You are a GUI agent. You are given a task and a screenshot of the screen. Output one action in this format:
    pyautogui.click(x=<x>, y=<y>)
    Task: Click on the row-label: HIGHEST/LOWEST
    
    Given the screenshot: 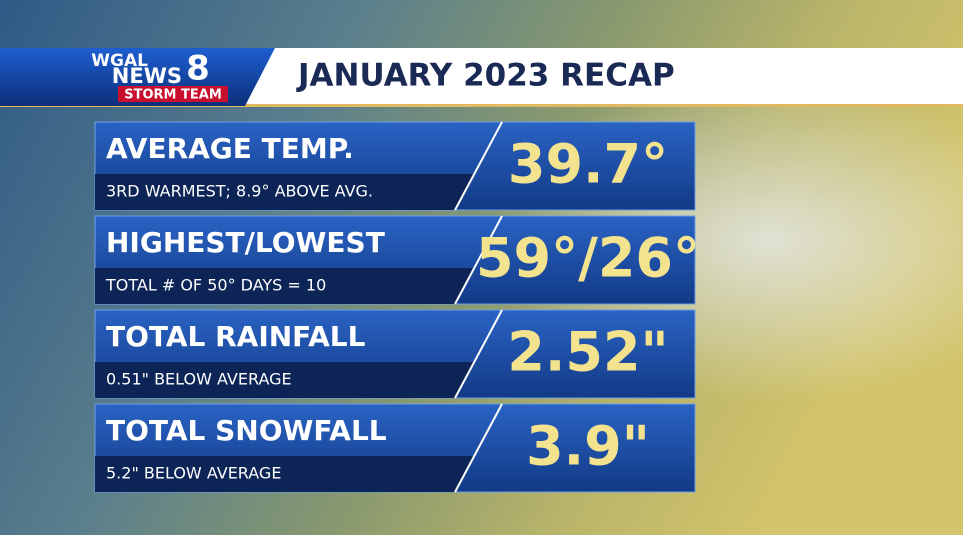 What is the action you would take?
    pyautogui.click(x=245, y=242)
    